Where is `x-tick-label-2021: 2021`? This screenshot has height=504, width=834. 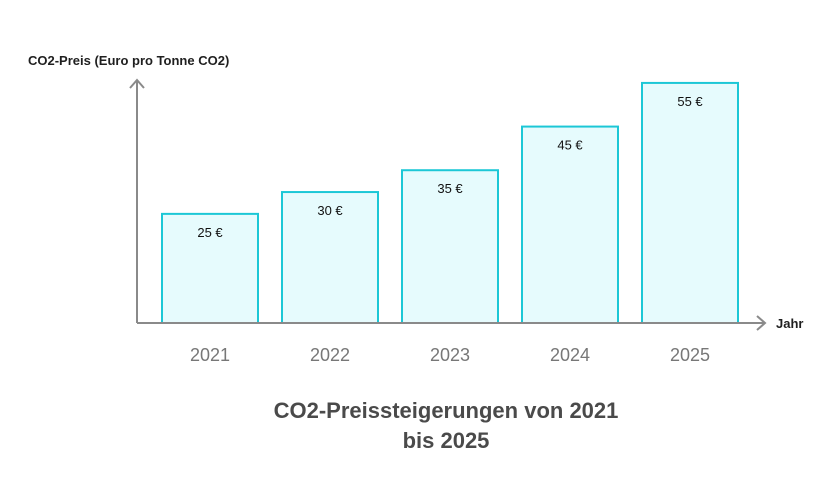 x-tick-label-2021: 2021 is located at coordinates (210, 355).